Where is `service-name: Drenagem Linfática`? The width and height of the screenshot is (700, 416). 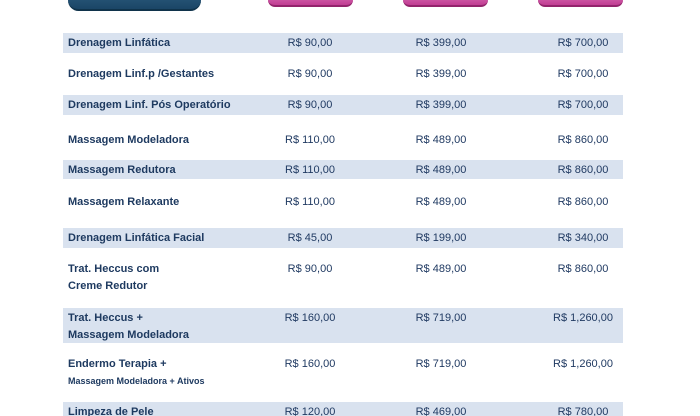 service-name: Drenagem Linfática is located at coordinates (119, 43).